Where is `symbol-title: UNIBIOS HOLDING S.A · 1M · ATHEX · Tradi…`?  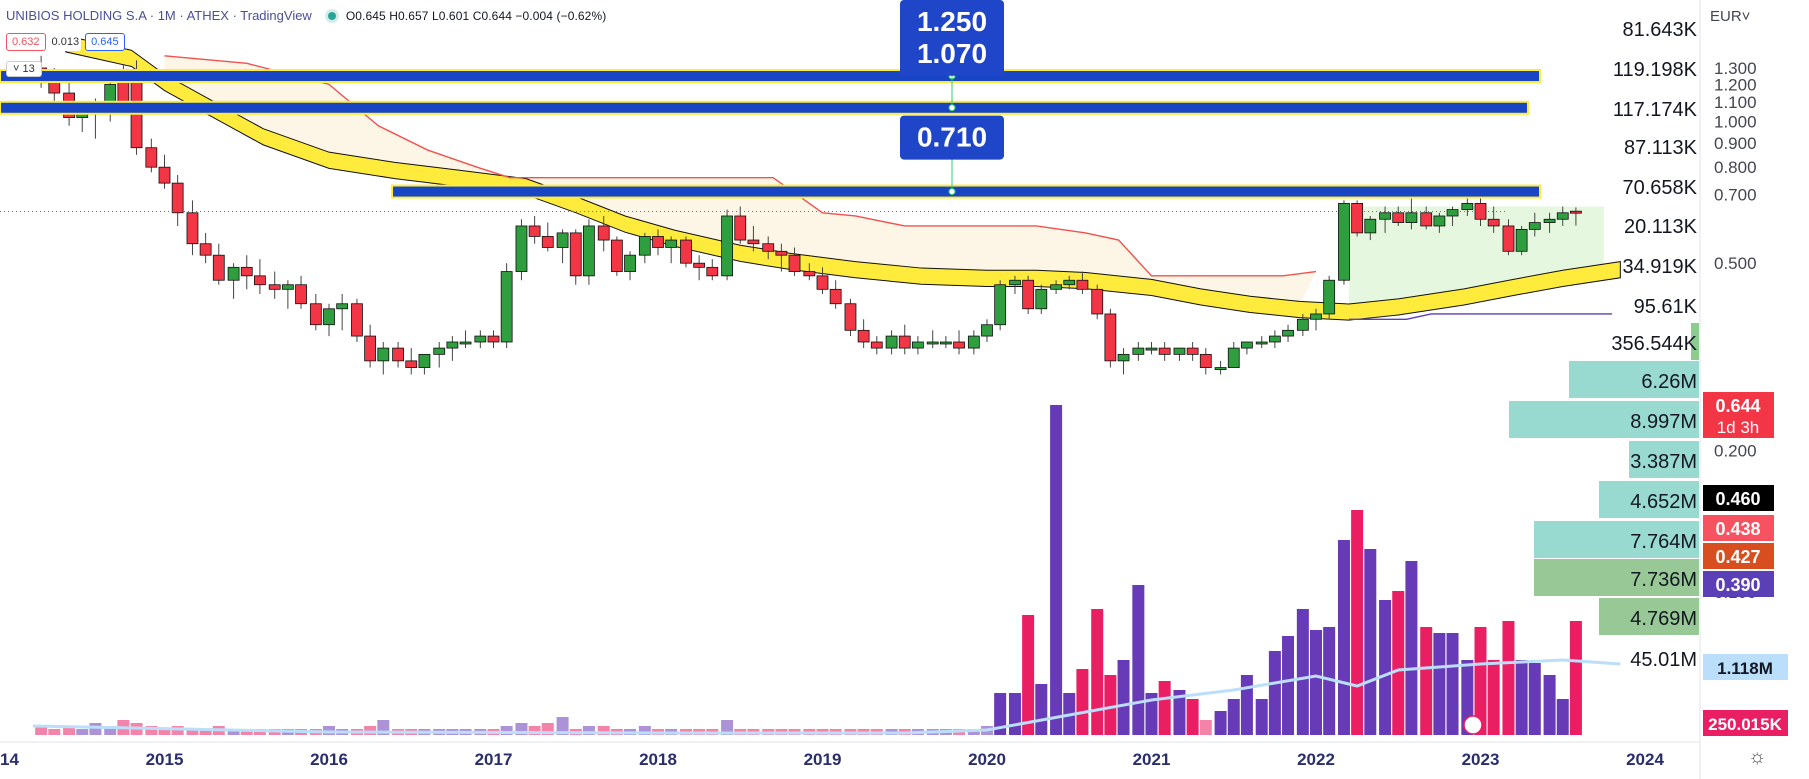 symbol-title: UNIBIOS HOLDING S.A · 1M · ATHEX · Tradi… is located at coordinates (159, 15).